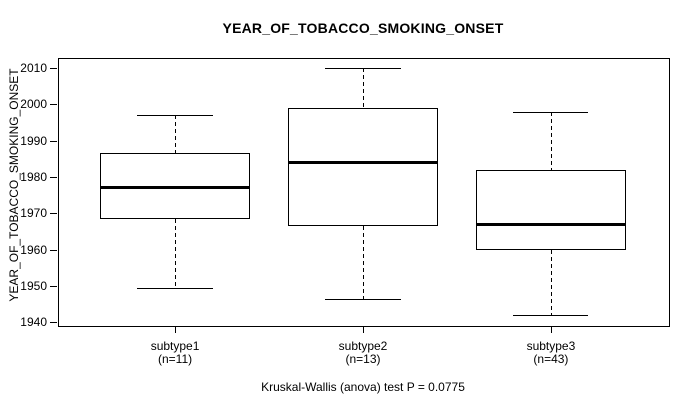 This screenshot has width=700, height=400. Describe the element at coordinates (551, 282) in the screenshot. I see `whisker-lower-subtype3` at that location.